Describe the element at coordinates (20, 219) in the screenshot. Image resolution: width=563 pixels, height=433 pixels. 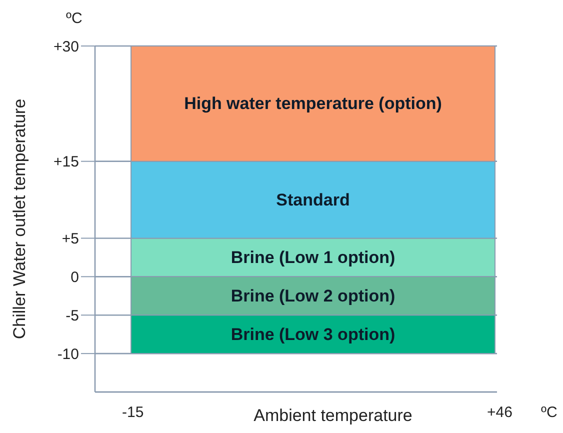
I see `y-axis-title: Chiller Water outlet temperature` at that location.